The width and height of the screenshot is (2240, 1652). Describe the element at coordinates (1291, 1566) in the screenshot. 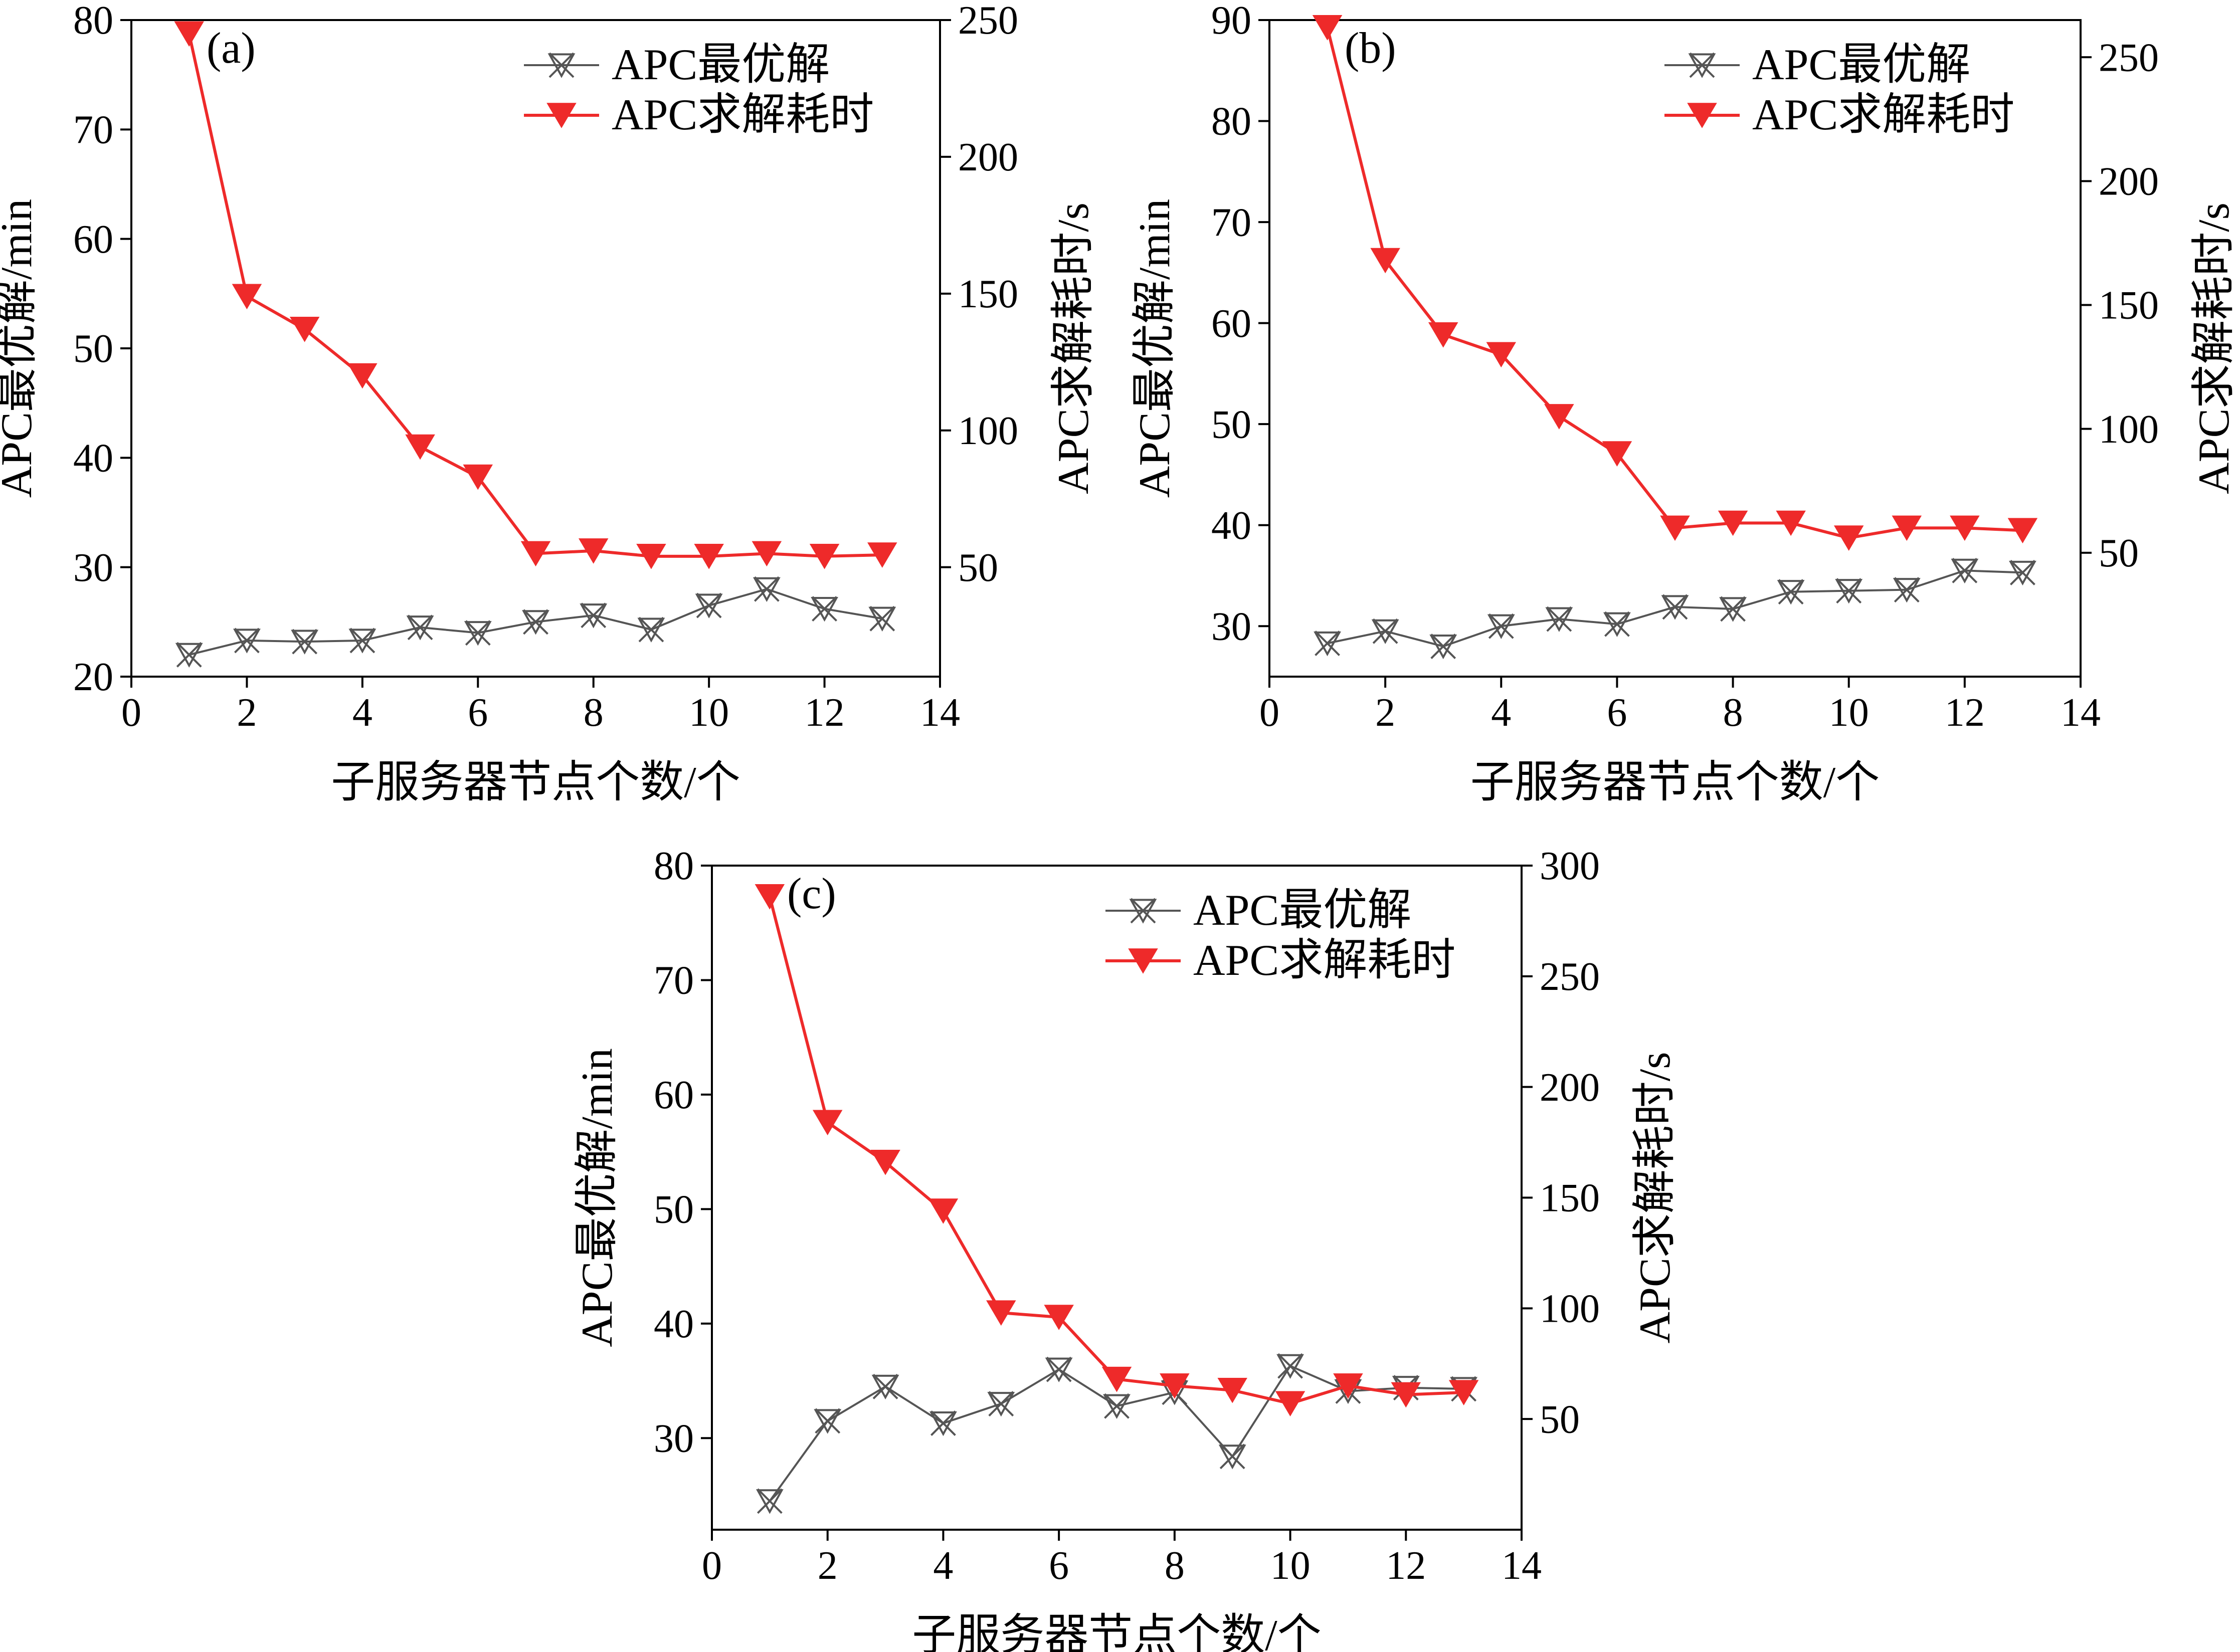

I see `x-tick-label: 10` at that location.